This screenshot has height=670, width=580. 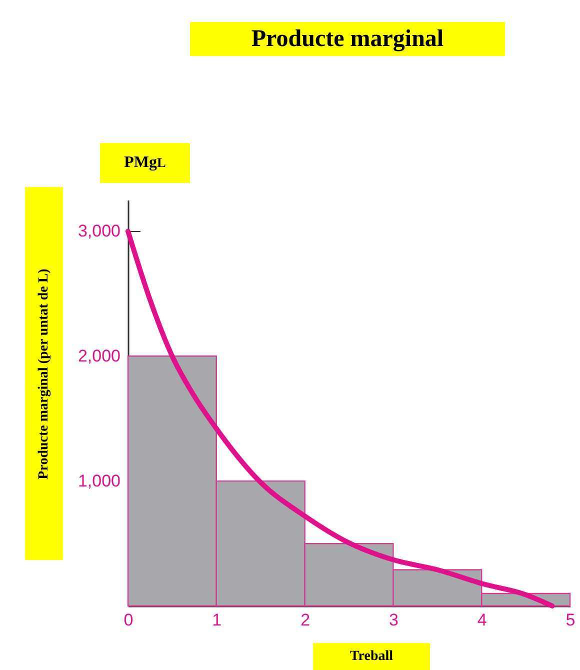 What do you see at coordinates (99, 356) in the screenshot?
I see `y-tick-label: 2,000` at bounding box center [99, 356].